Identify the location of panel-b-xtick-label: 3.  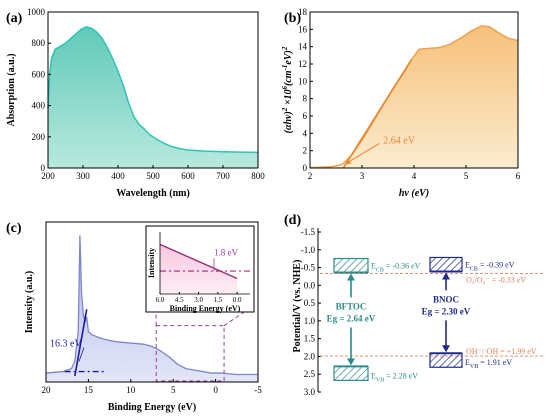
(362, 176).